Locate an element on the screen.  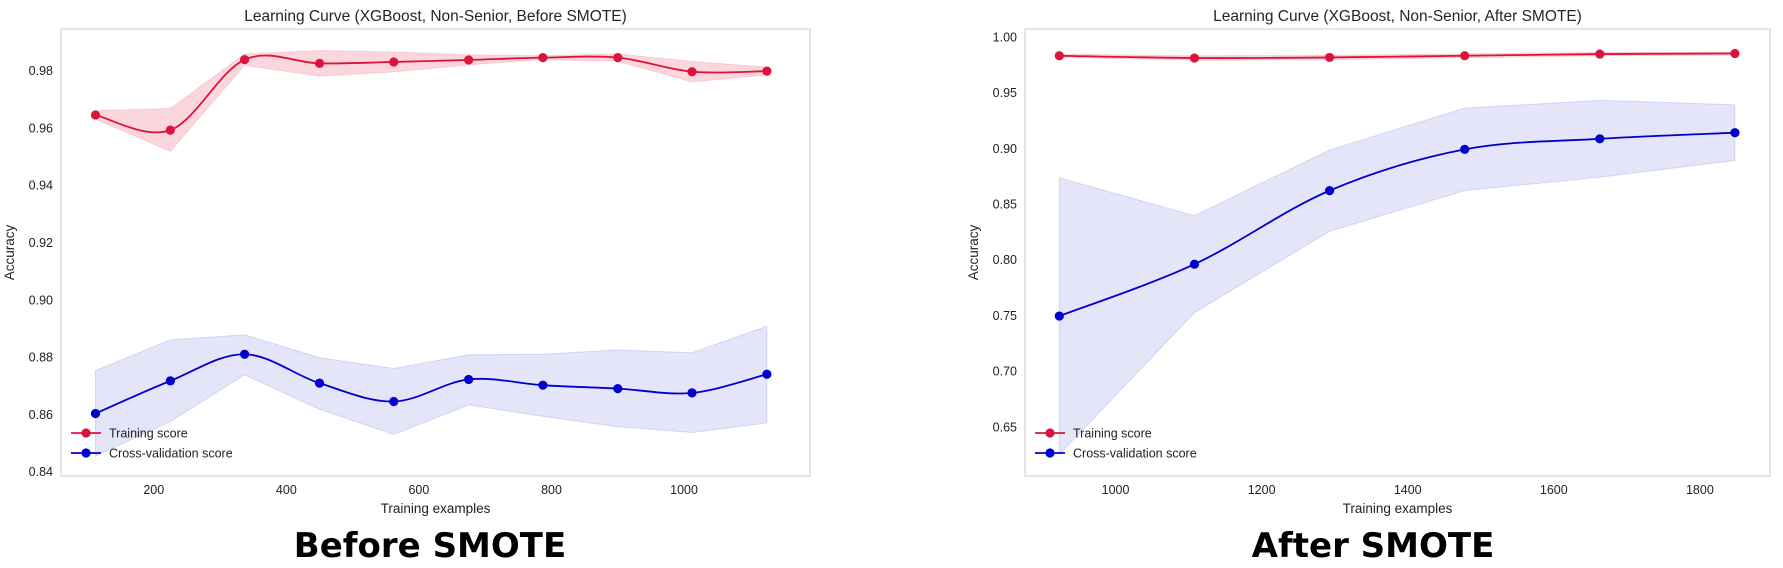
x-tick-label: 1200 is located at coordinates (1262, 490).